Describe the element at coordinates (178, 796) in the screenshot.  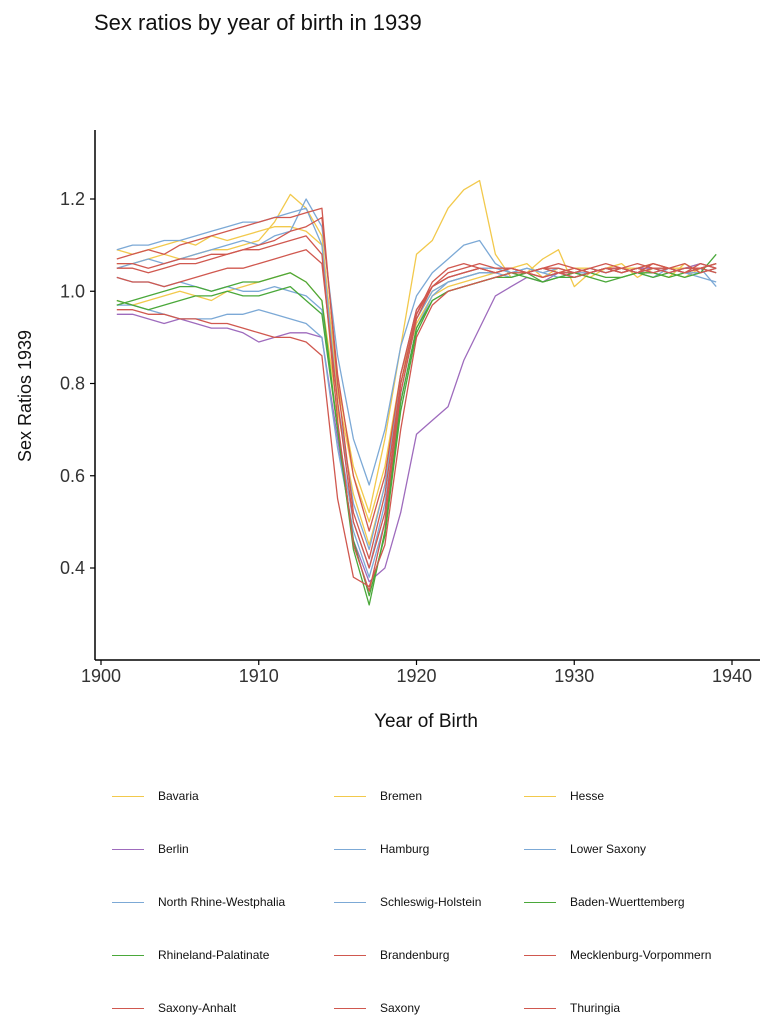
I see `legend-label: Bavaria` at that location.